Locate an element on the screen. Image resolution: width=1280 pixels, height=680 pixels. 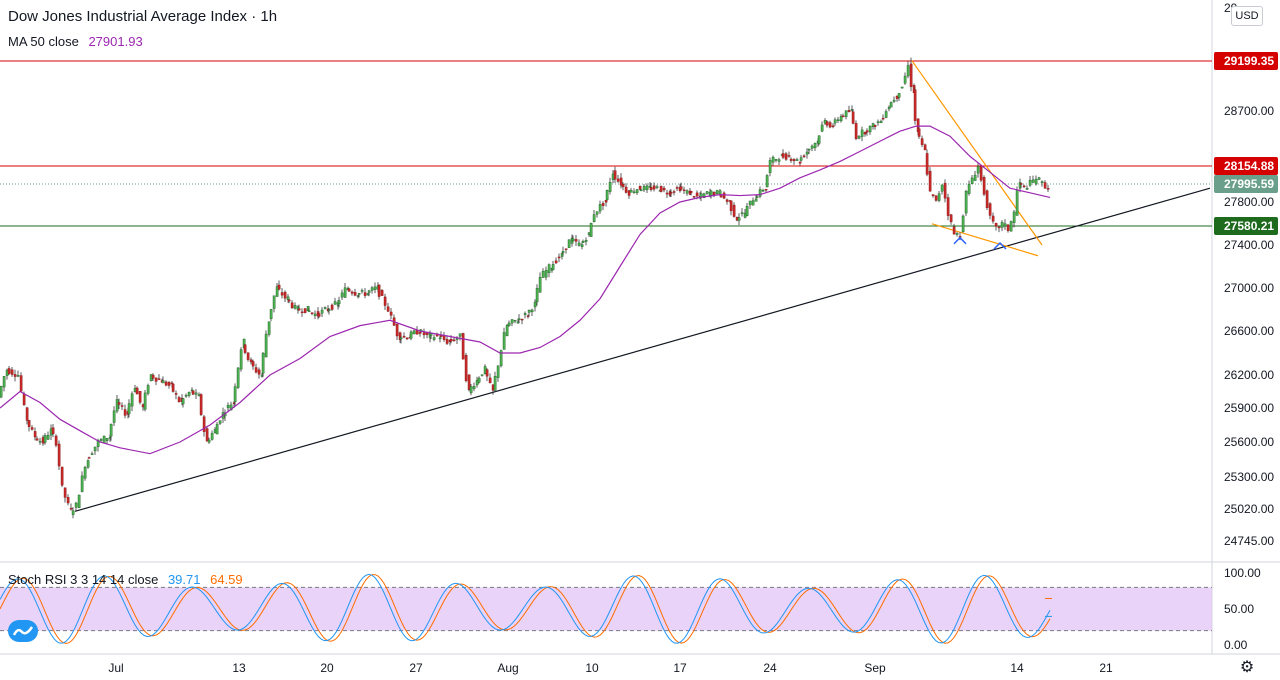
price-tick-label: 27400.00 is located at coordinates (1249, 245).